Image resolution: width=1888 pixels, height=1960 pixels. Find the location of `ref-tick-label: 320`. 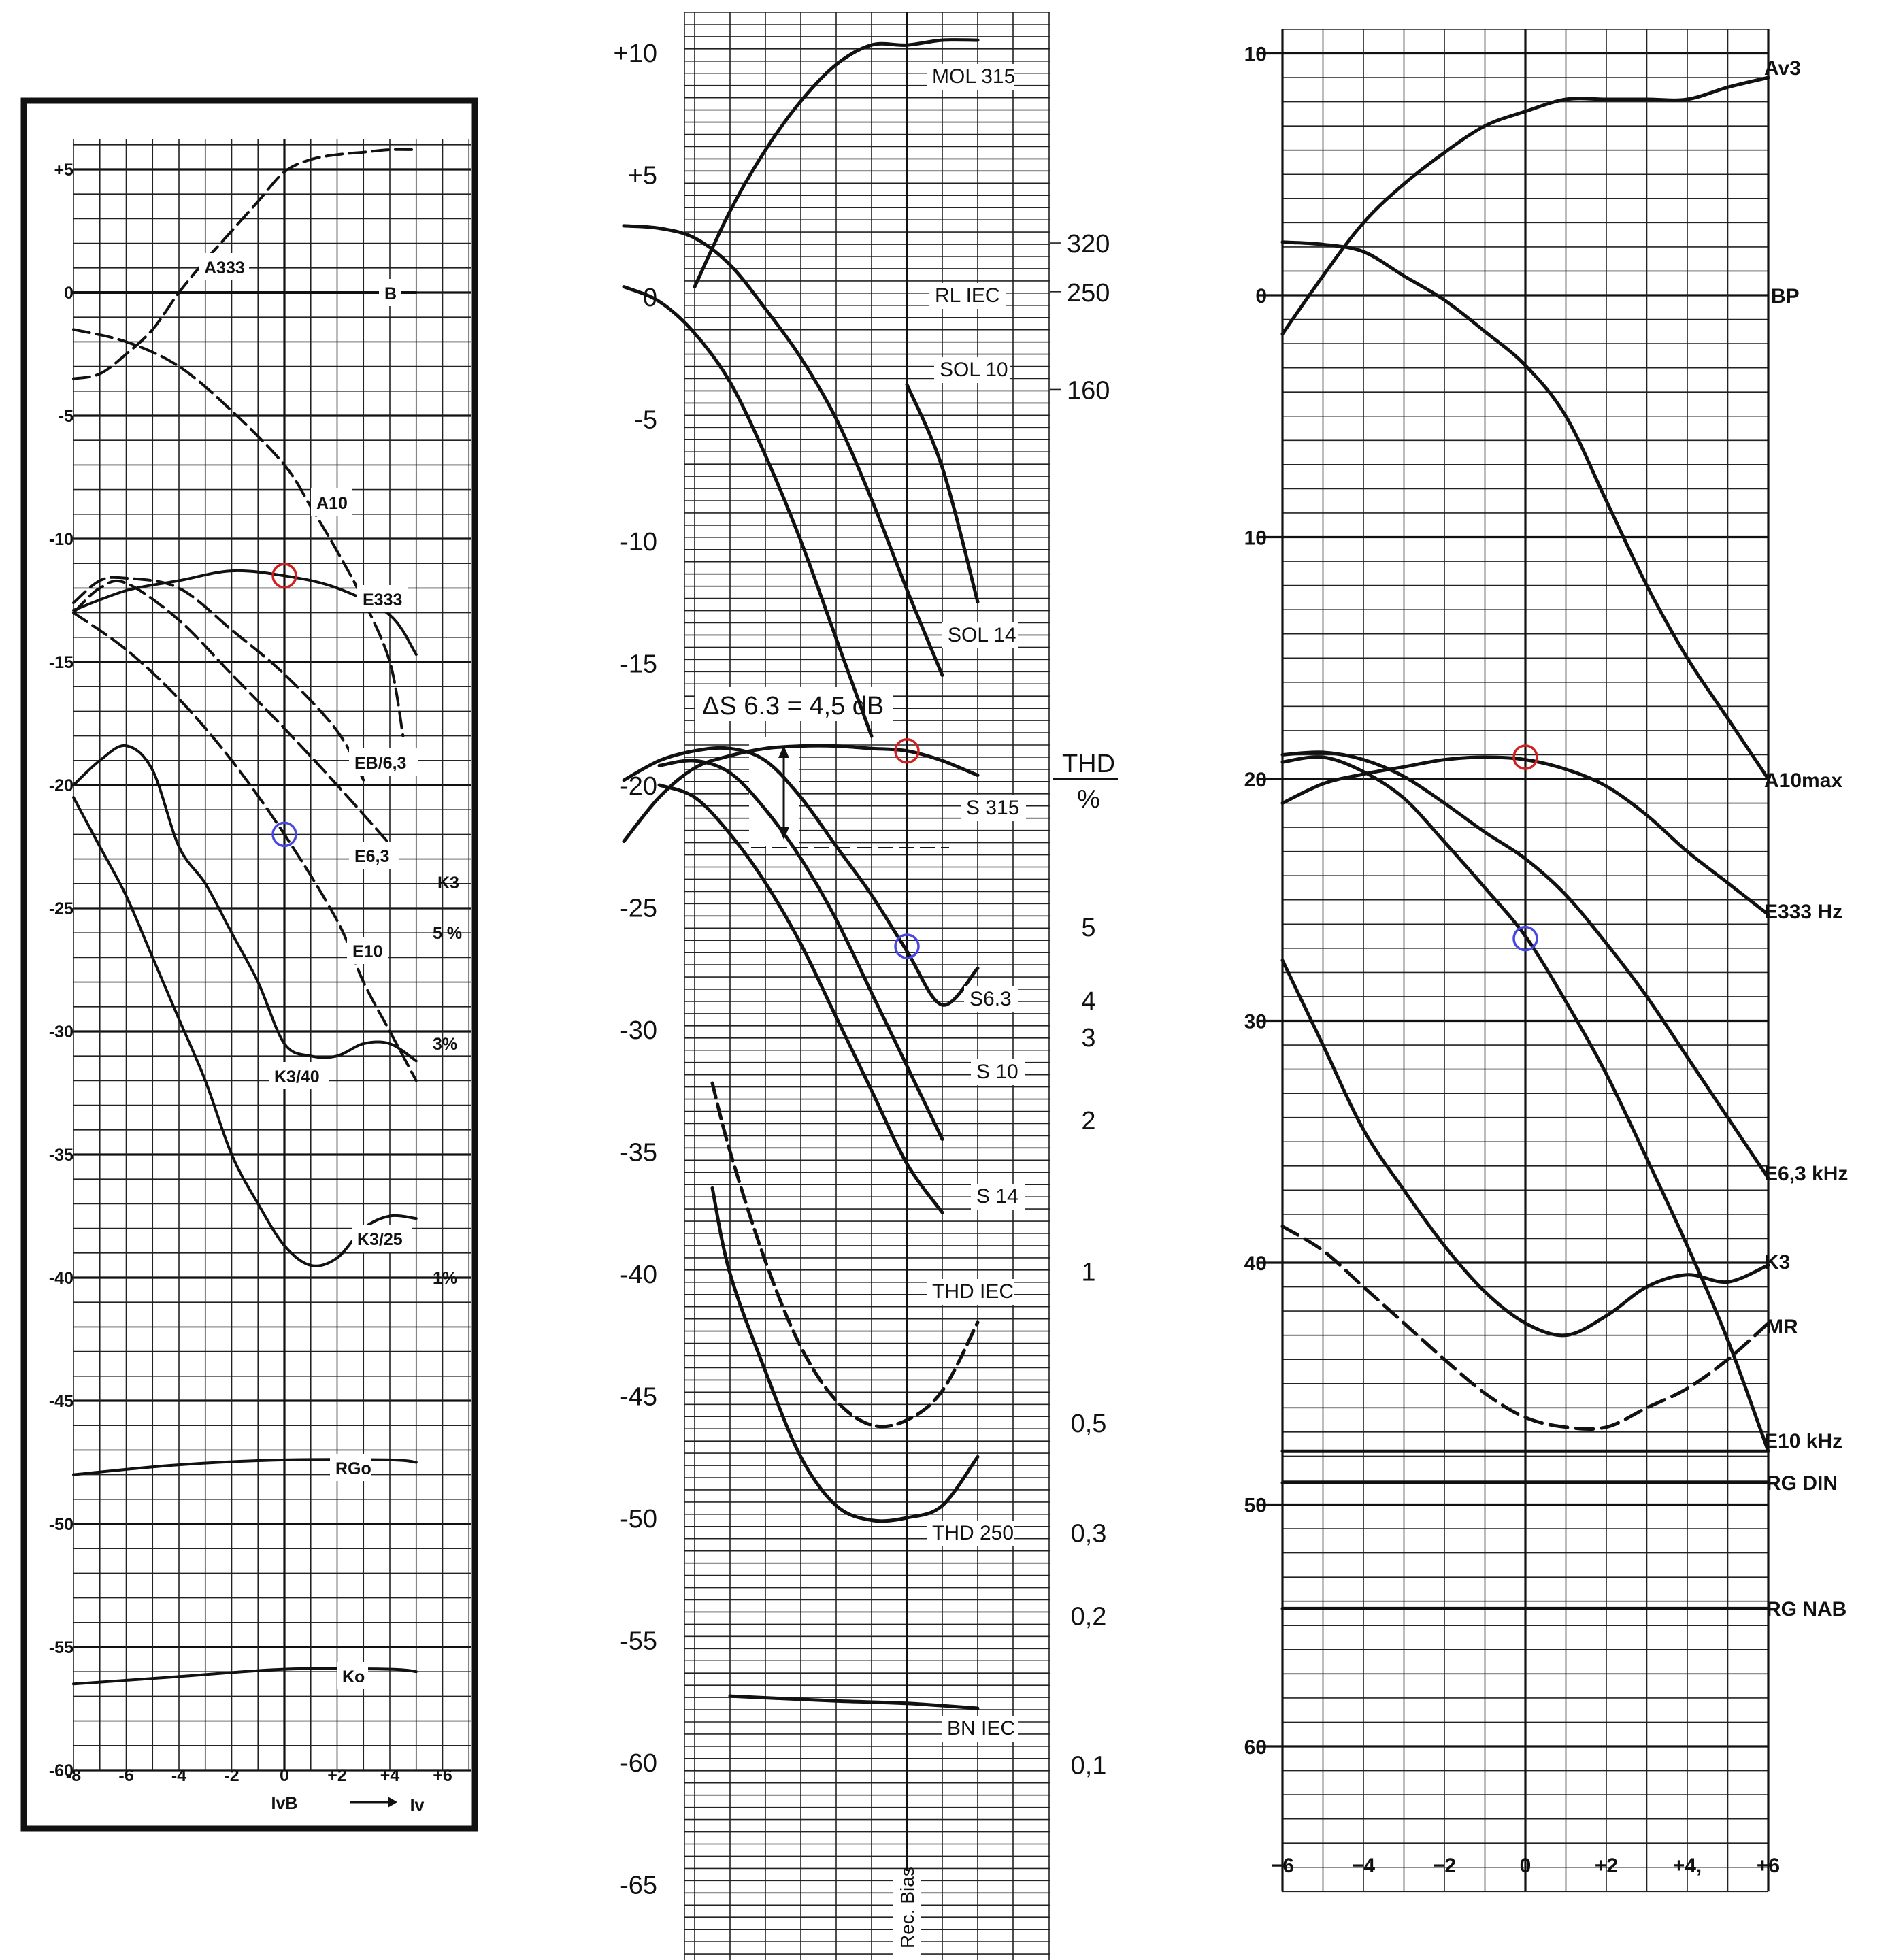

ref-tick-label: 320 is located at coordinates (1088, 244).